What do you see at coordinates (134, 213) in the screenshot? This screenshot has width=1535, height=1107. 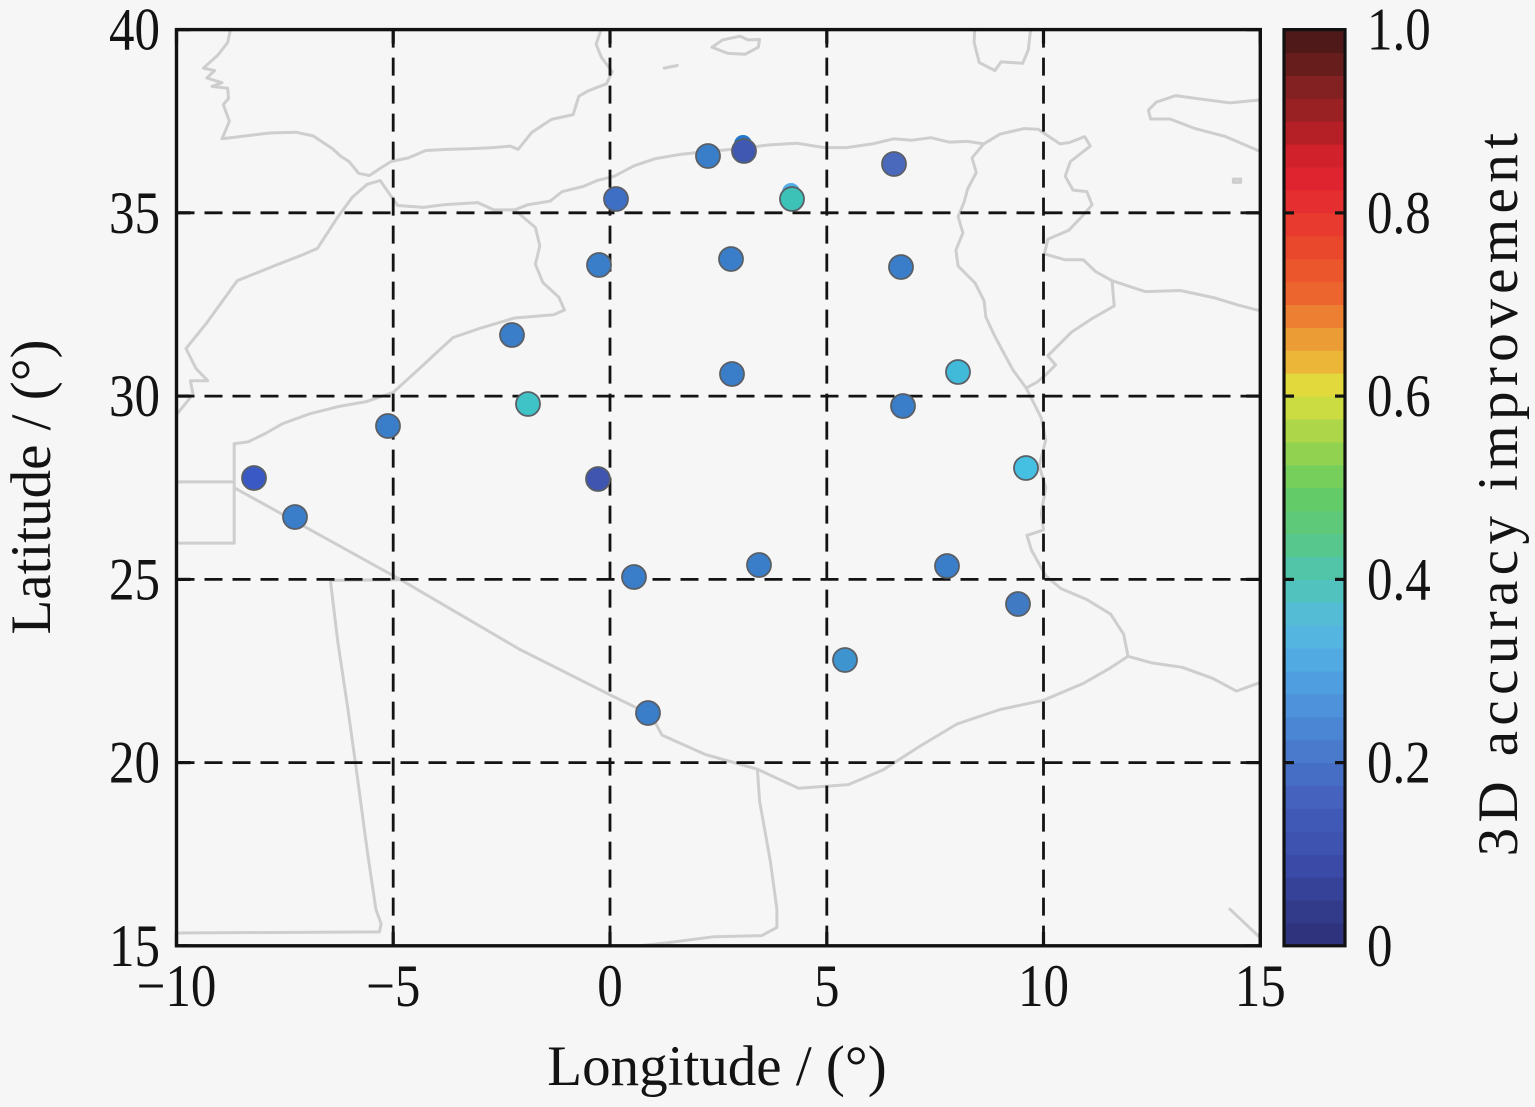 I see `svg-text: 35` at bounding box center [134, 213].